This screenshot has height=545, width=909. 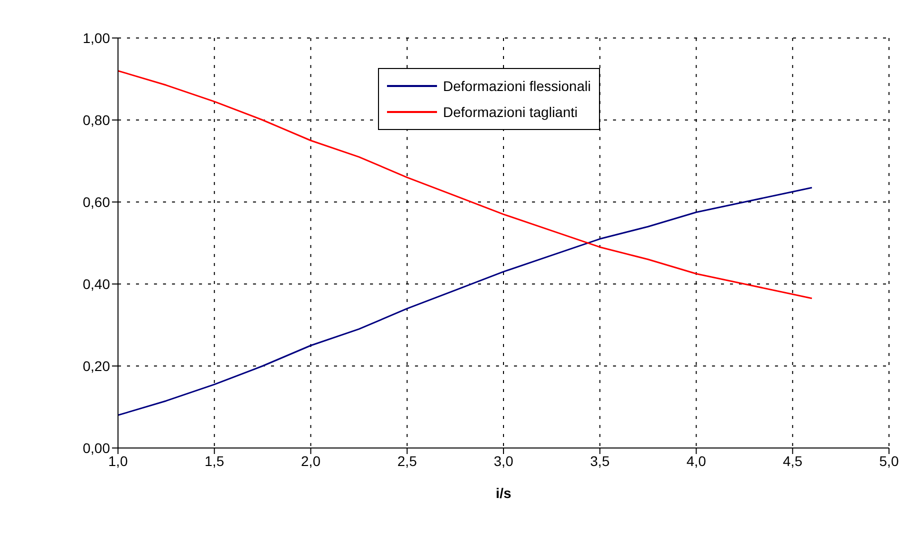 What do you see at coordinates (214, 460) in the screenshot?
I see `x-tick-label: 1,5` at bounding box center [214, 460].